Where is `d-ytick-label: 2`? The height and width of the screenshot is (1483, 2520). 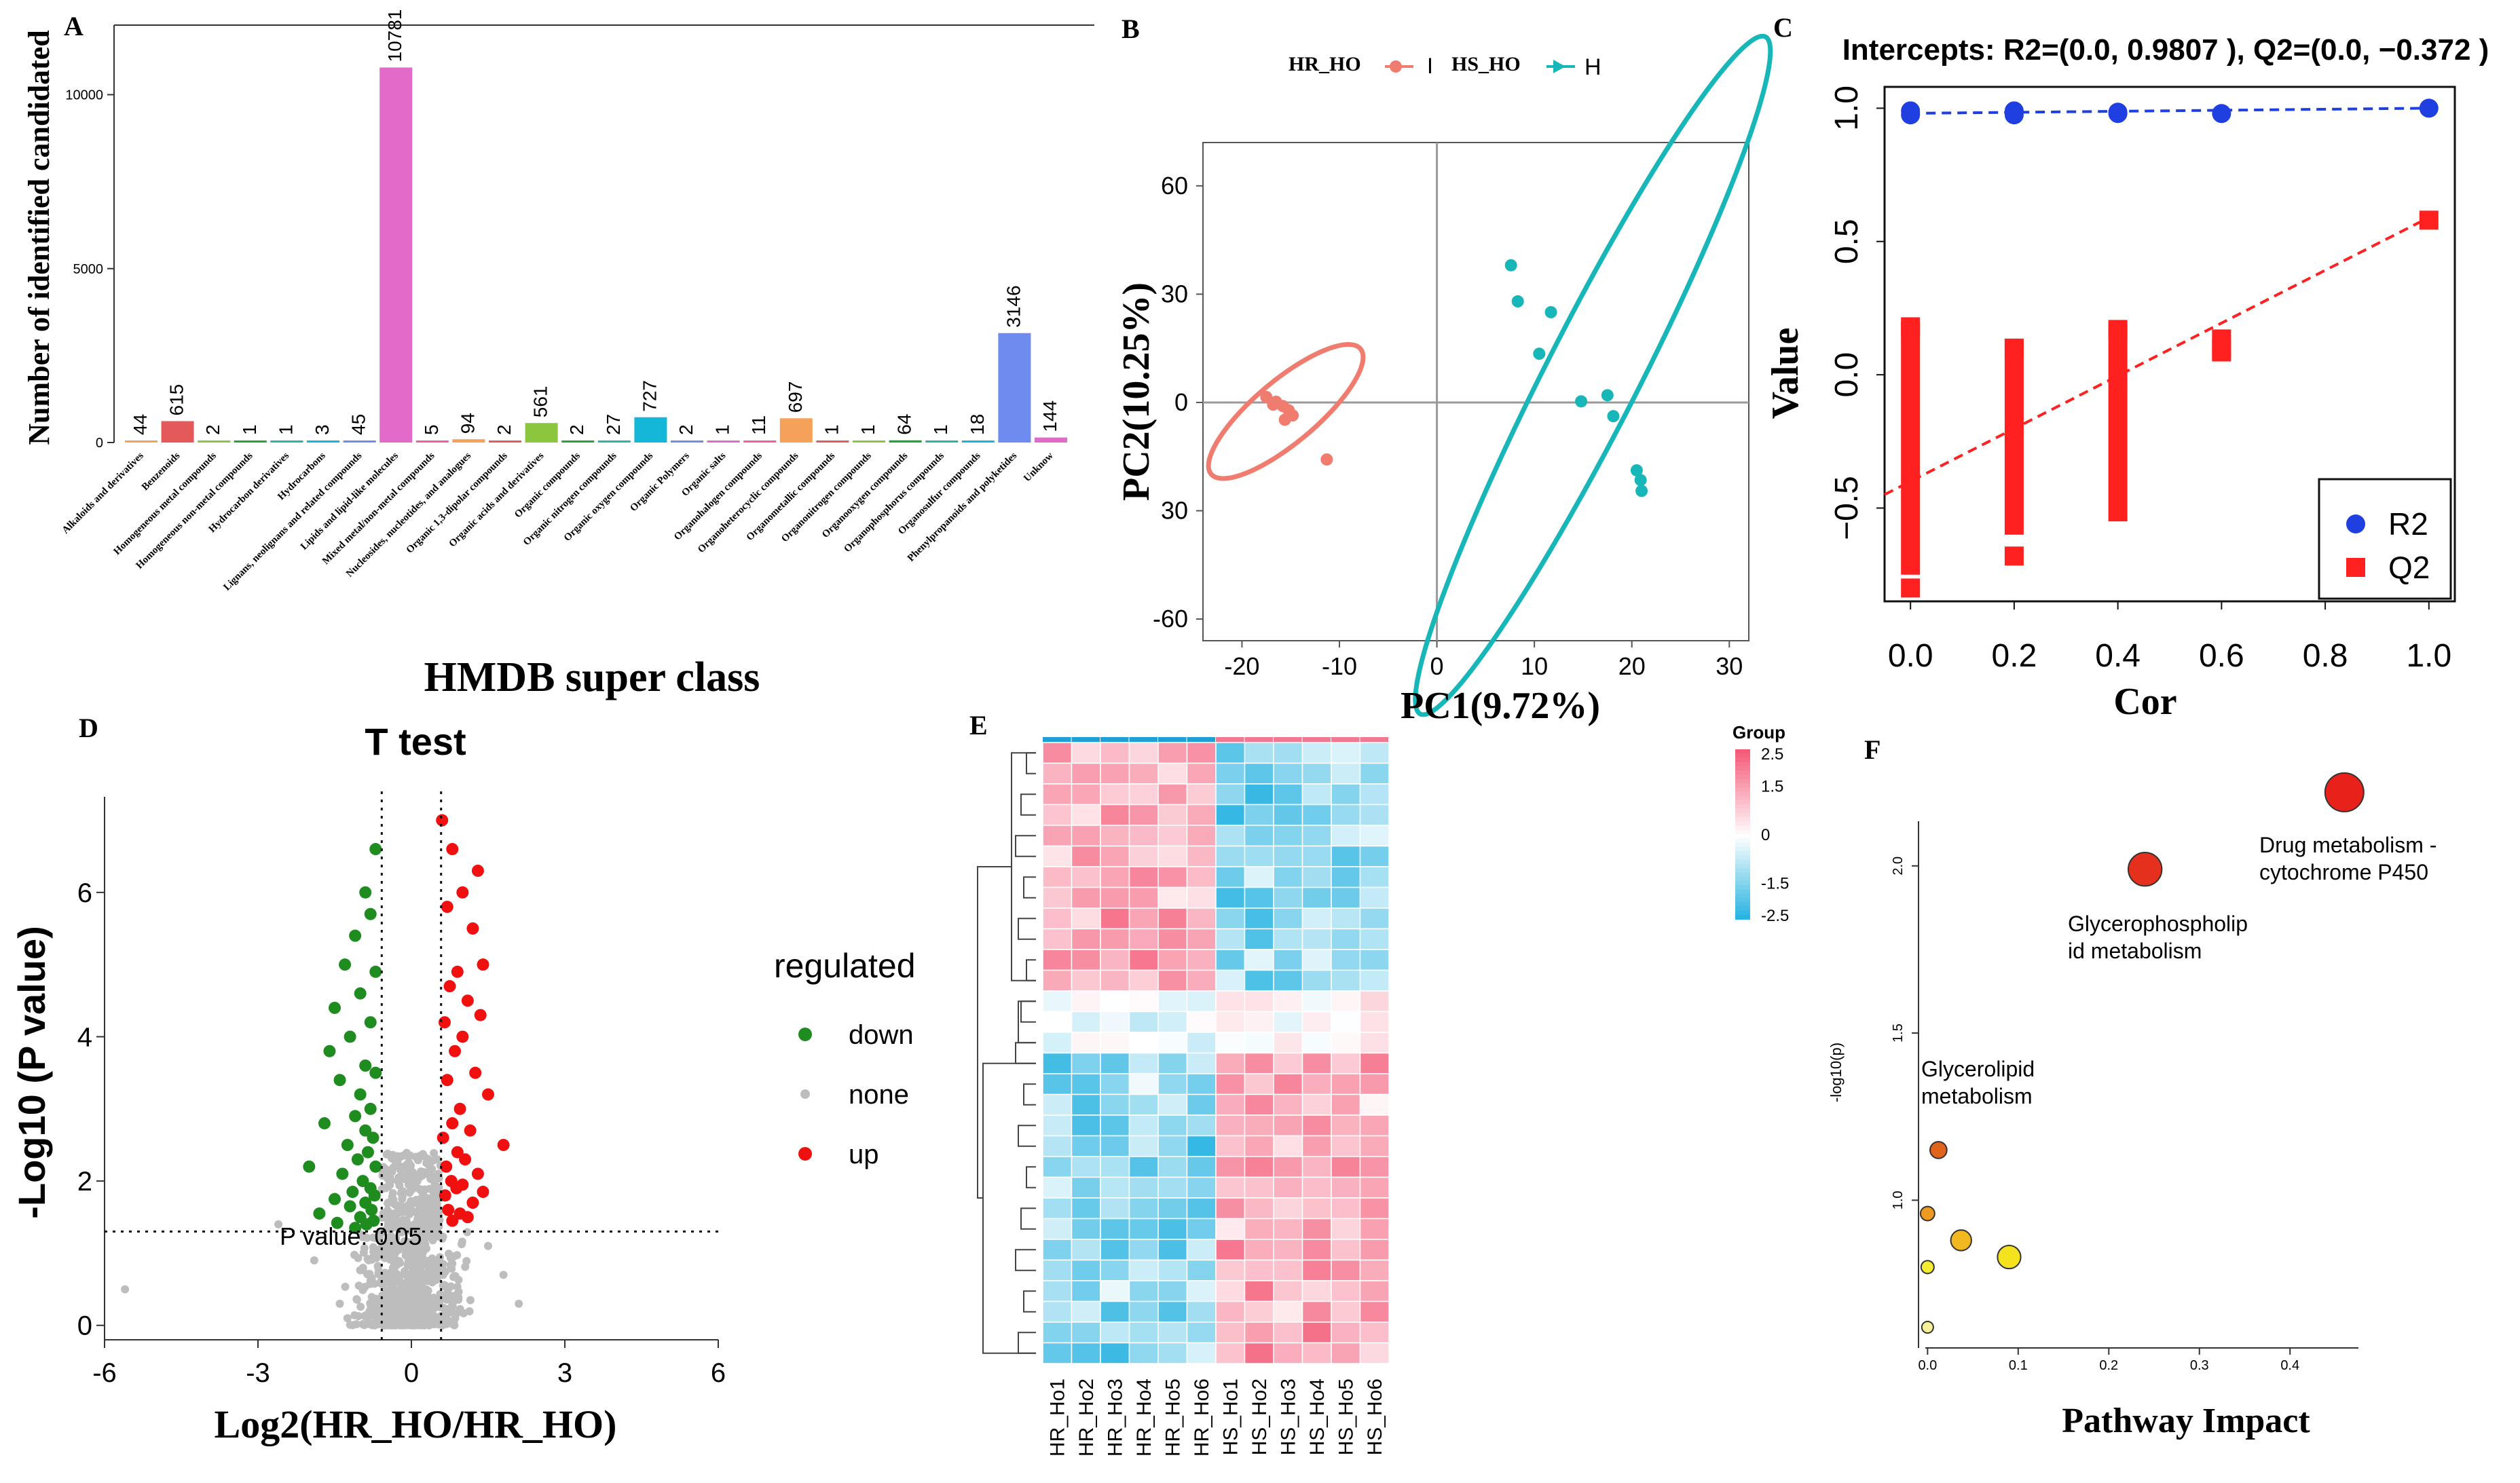
d-ytick-label: 2 is located at coordinates (85, 1182).